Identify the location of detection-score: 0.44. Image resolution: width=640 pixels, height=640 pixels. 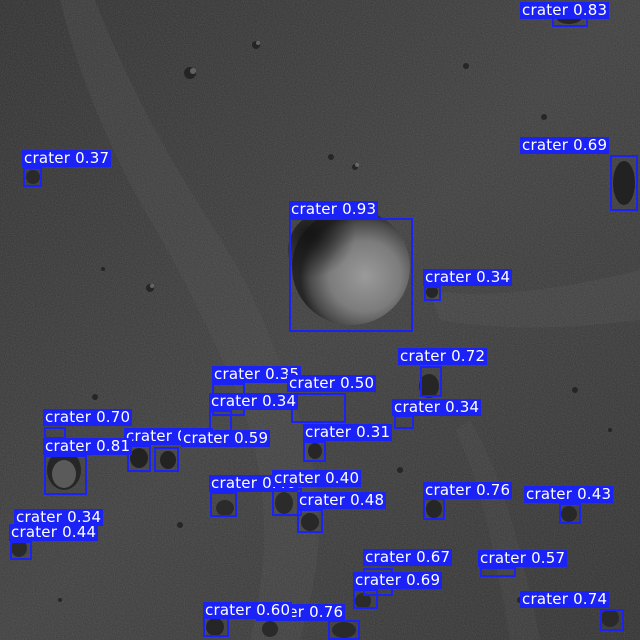
(79, 532).